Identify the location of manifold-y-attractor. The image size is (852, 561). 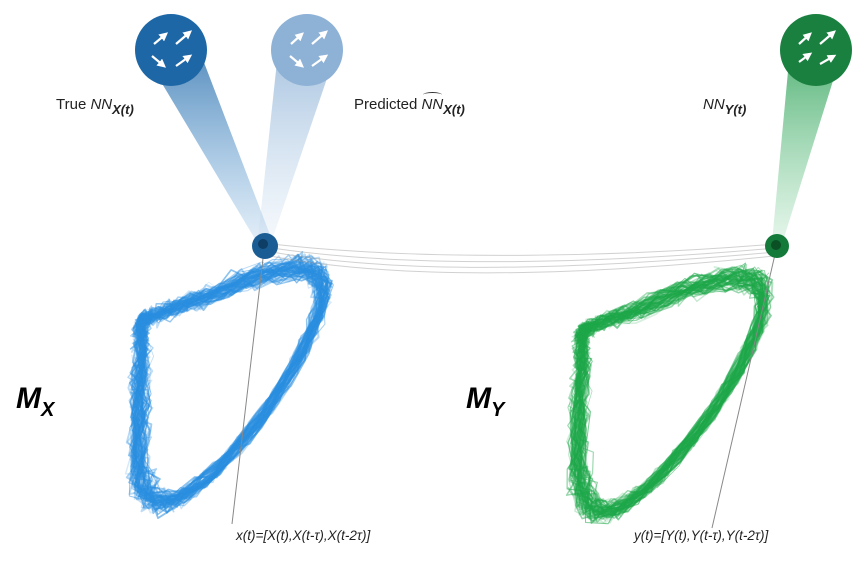
(670, 393).